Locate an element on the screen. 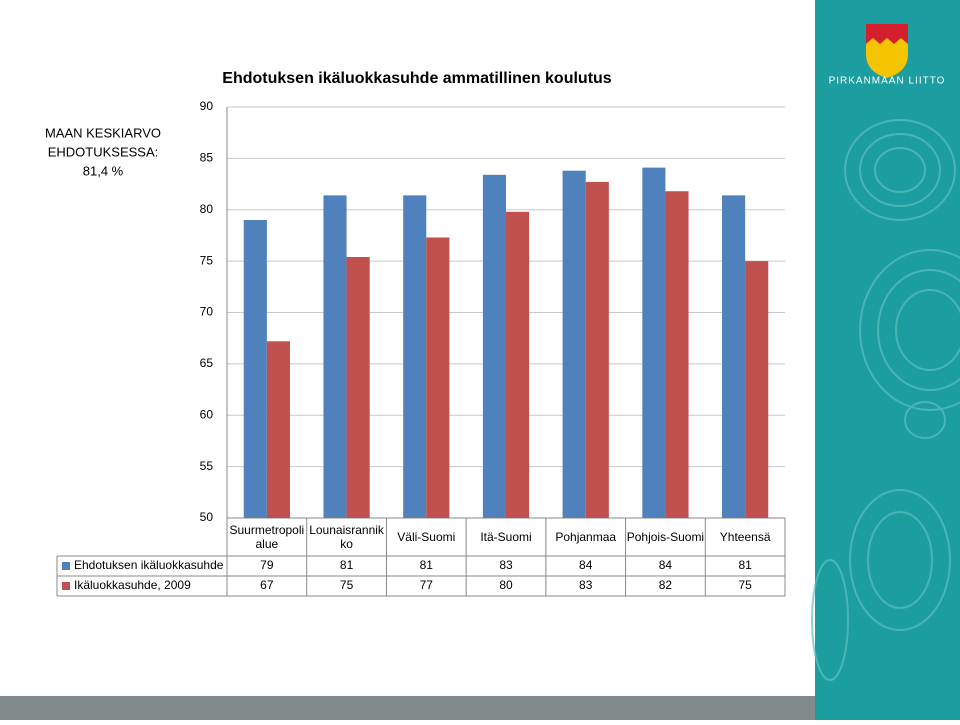 The width and height of the screenshot is (960, 725). legend-label: Ehdotuksen ikäluokkasuhde is located at coordinates (149, 565).